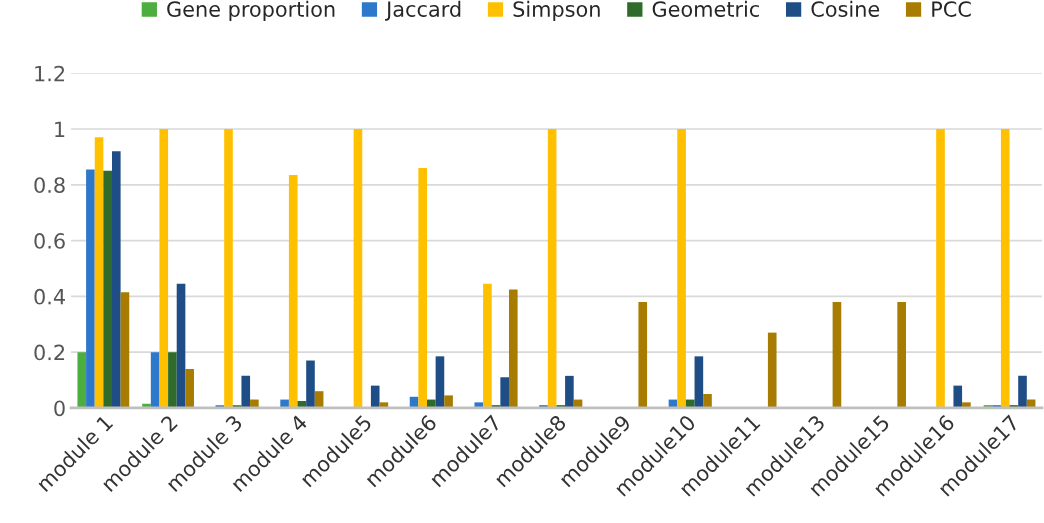 Image resolution: width=1044 pixels, height=523 pixels. Describe the element at coordinates (49, 241) in the screenshot. I see `y-tick-label: 0.6` at that location.